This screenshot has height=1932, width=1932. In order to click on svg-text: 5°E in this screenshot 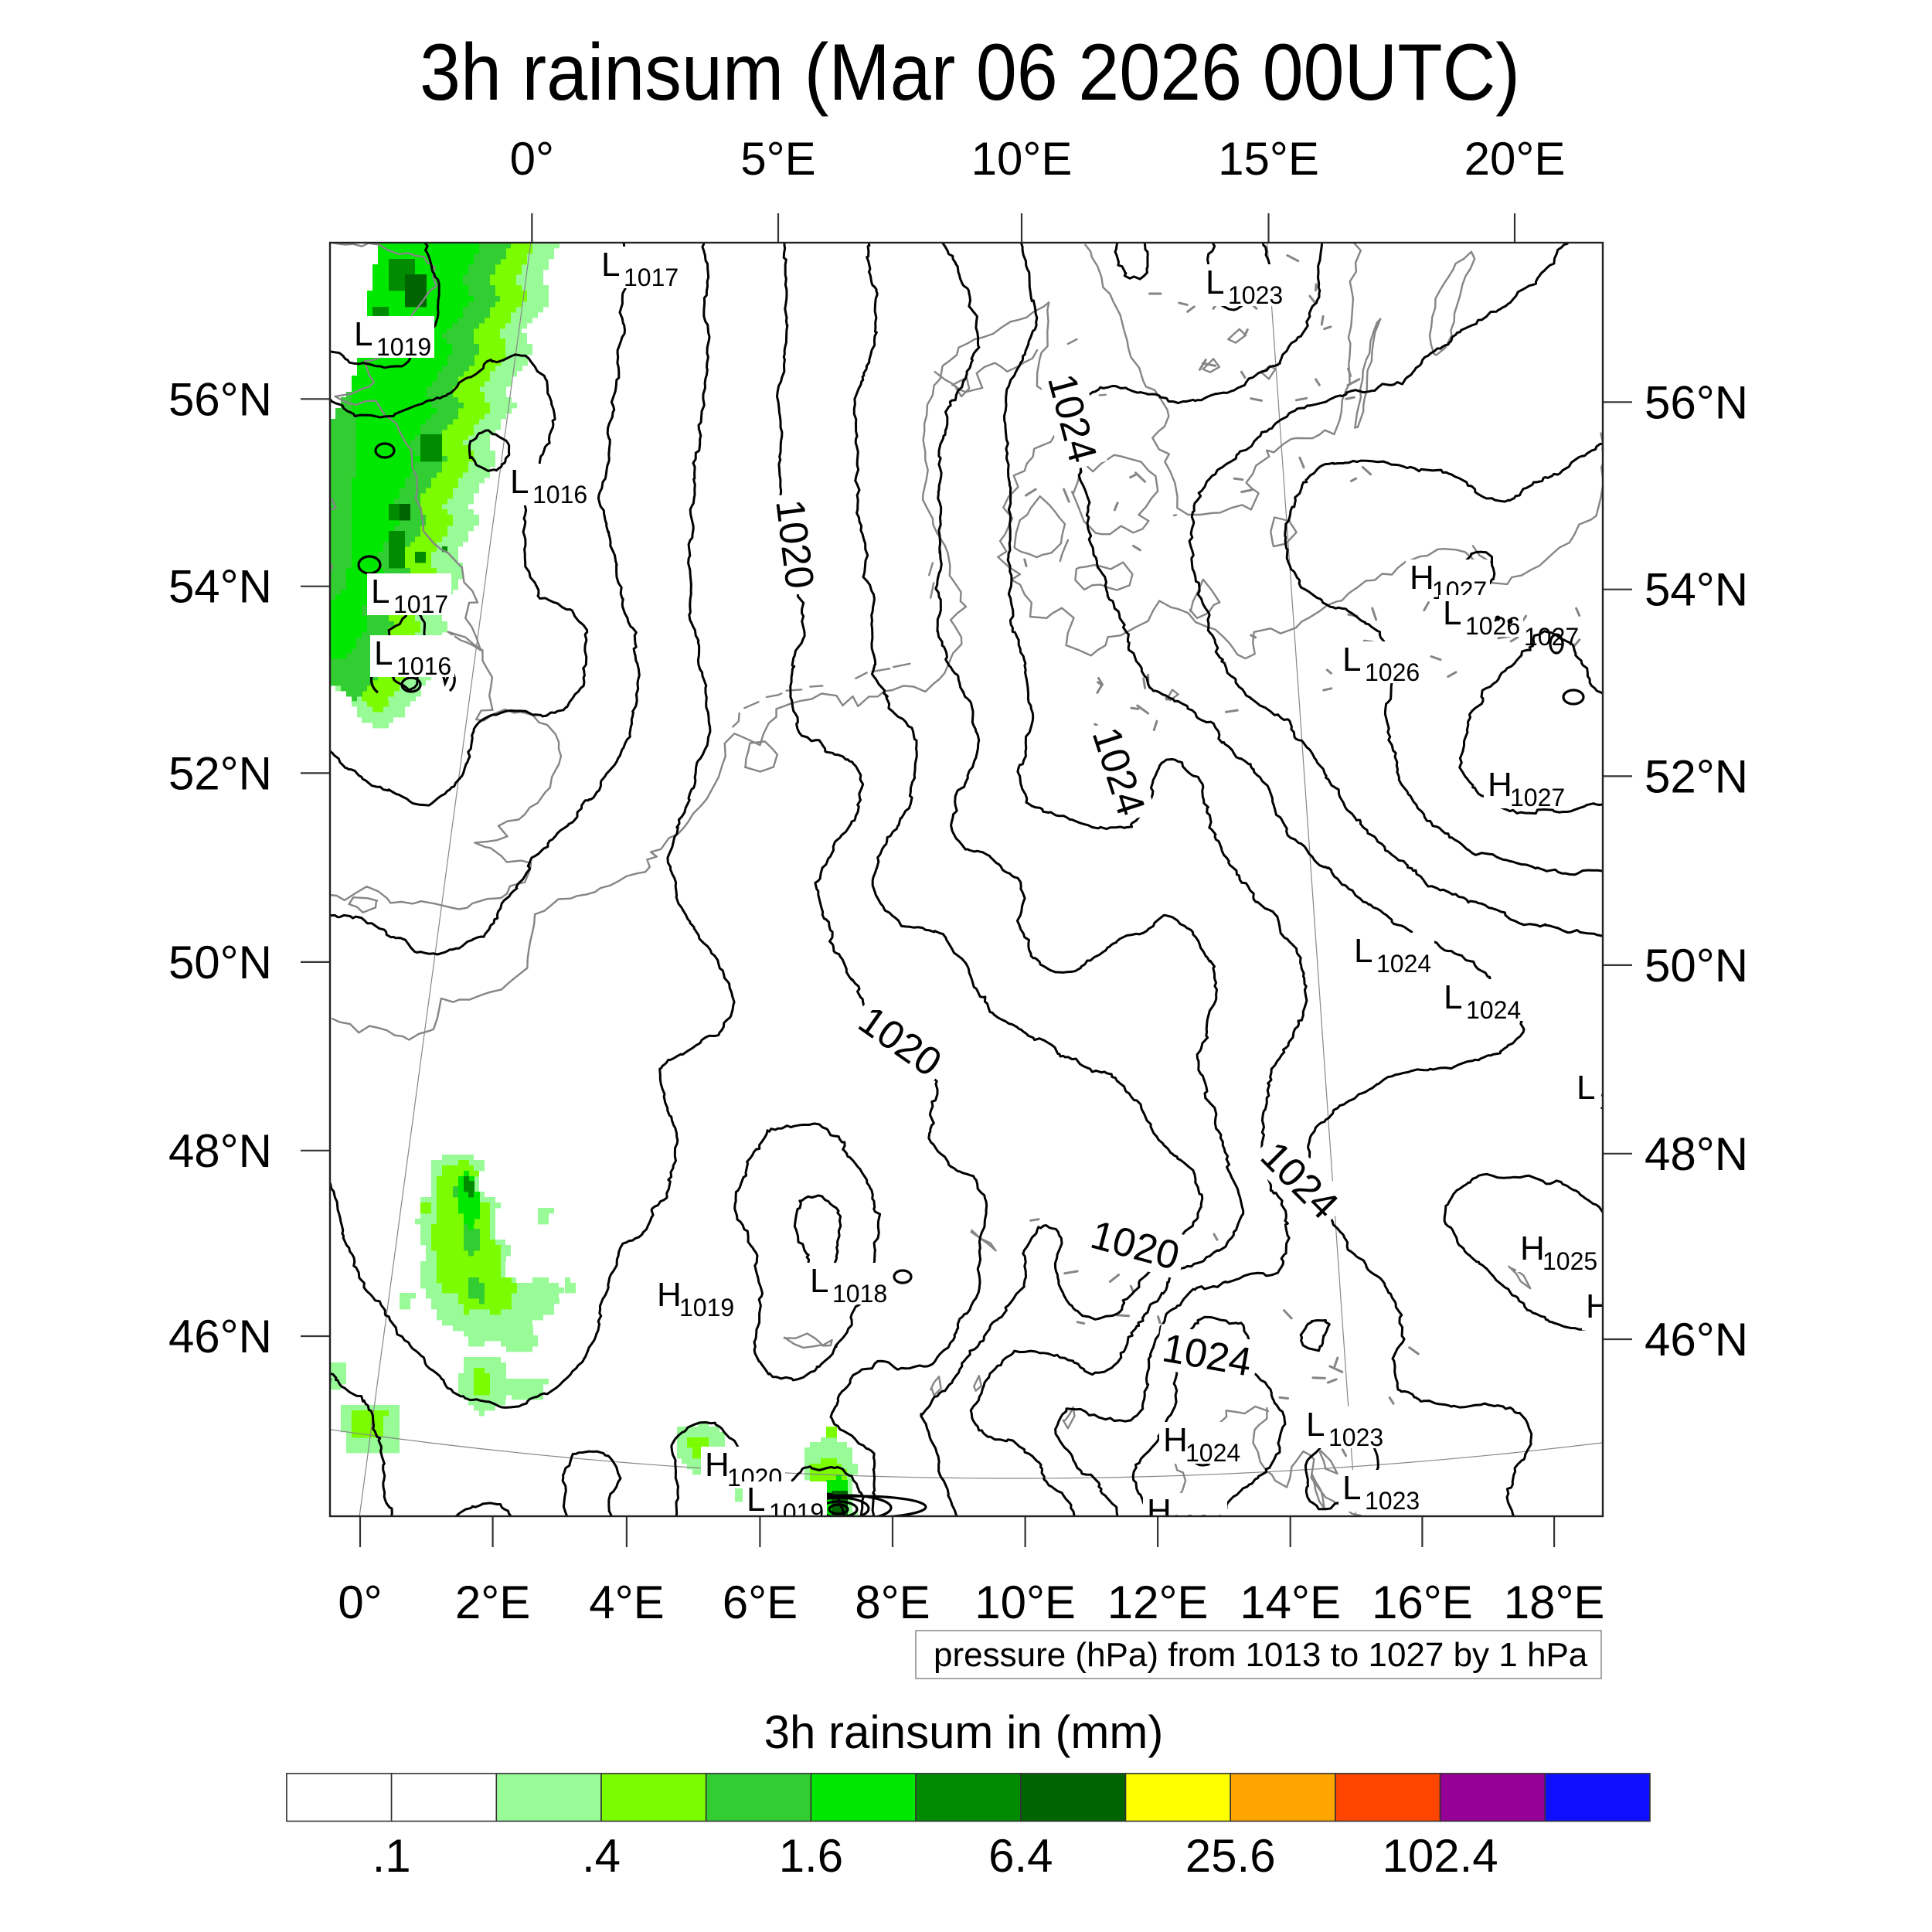, I will do `click(777, 159)`.